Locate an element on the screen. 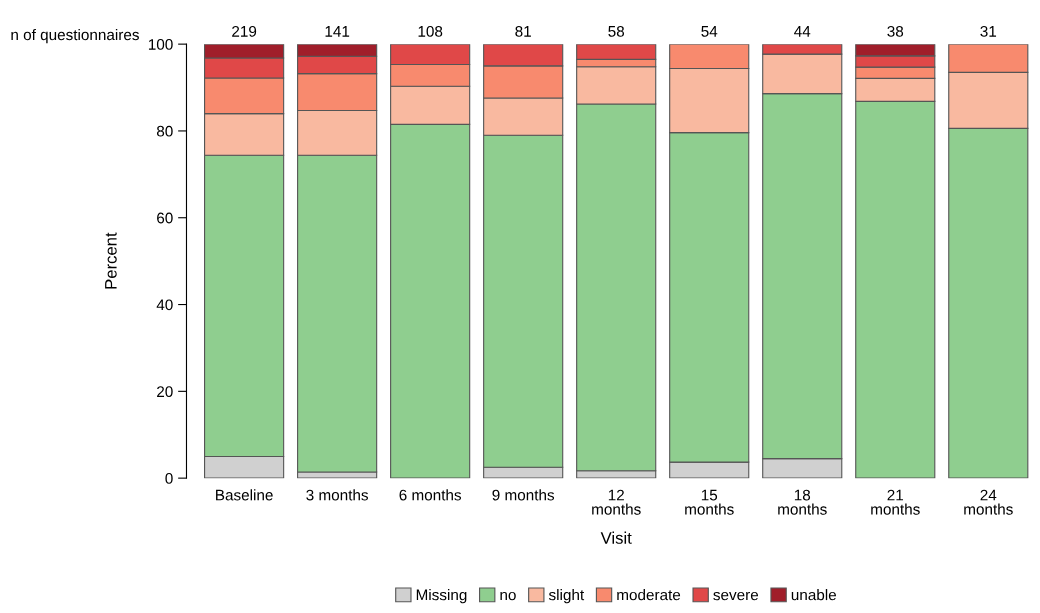  legend-label: slight is located at coordinates (566, 596).